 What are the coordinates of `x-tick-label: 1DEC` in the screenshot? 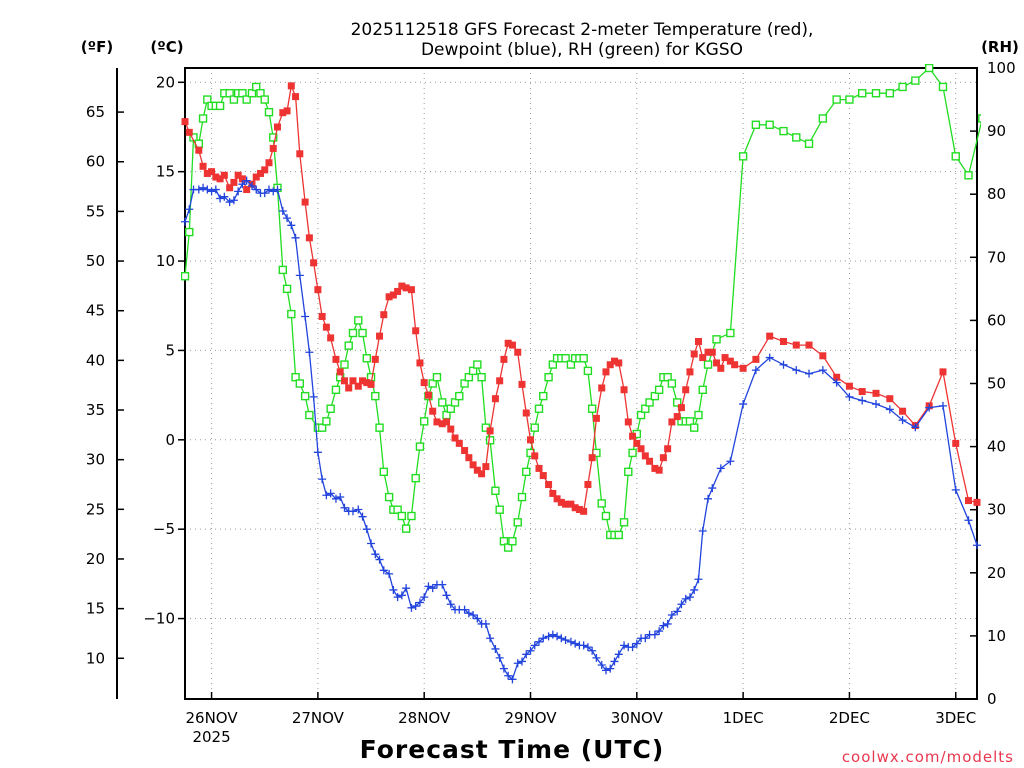 It's located at (743, 718).